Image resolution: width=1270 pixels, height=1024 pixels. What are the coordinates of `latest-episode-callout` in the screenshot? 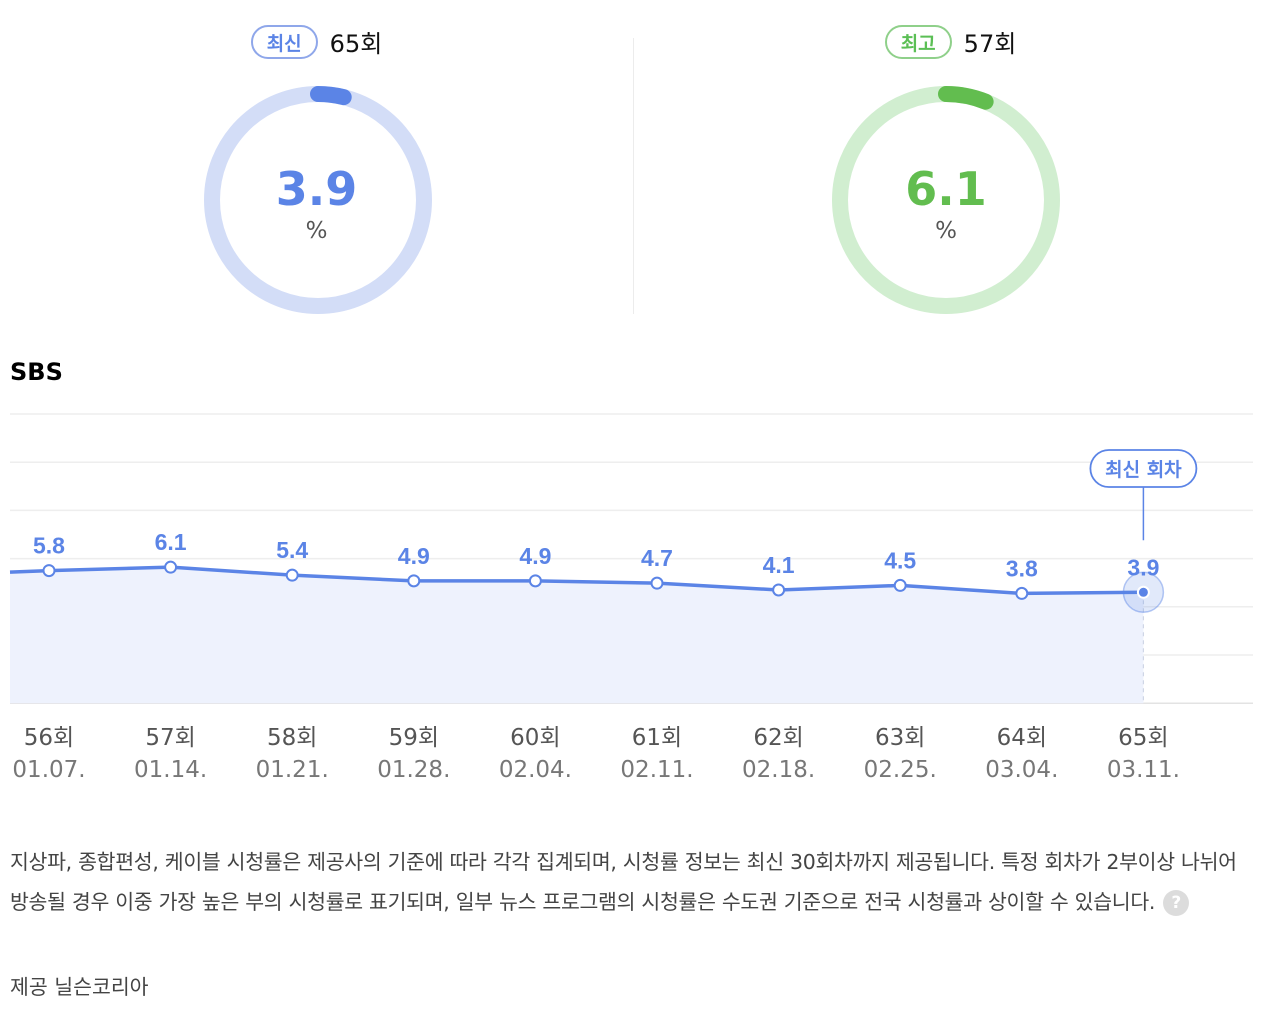 It's located at (1143, 468).